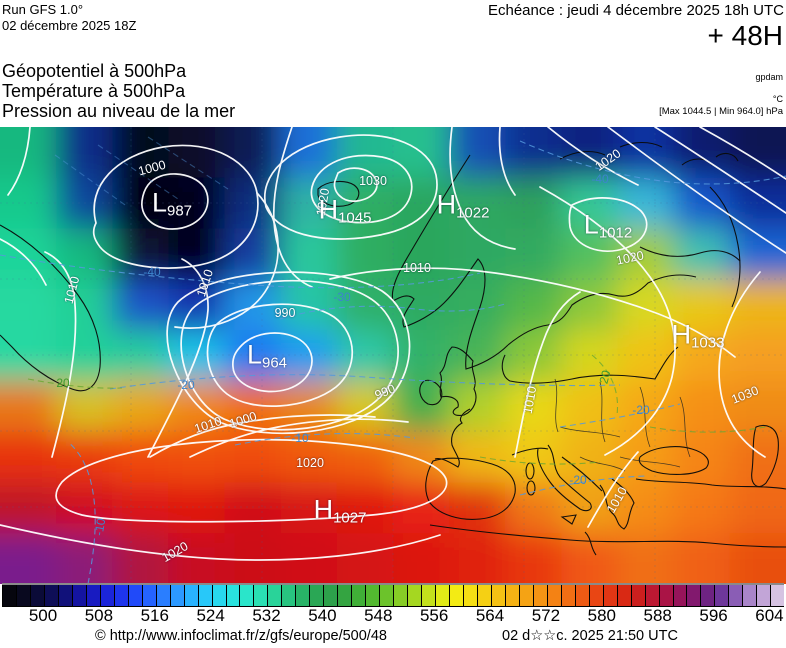 The image size is (786, 648). Describe the element at coordinates (769, 615) in the screenshot. I see `scale-tick: 604` at that location.